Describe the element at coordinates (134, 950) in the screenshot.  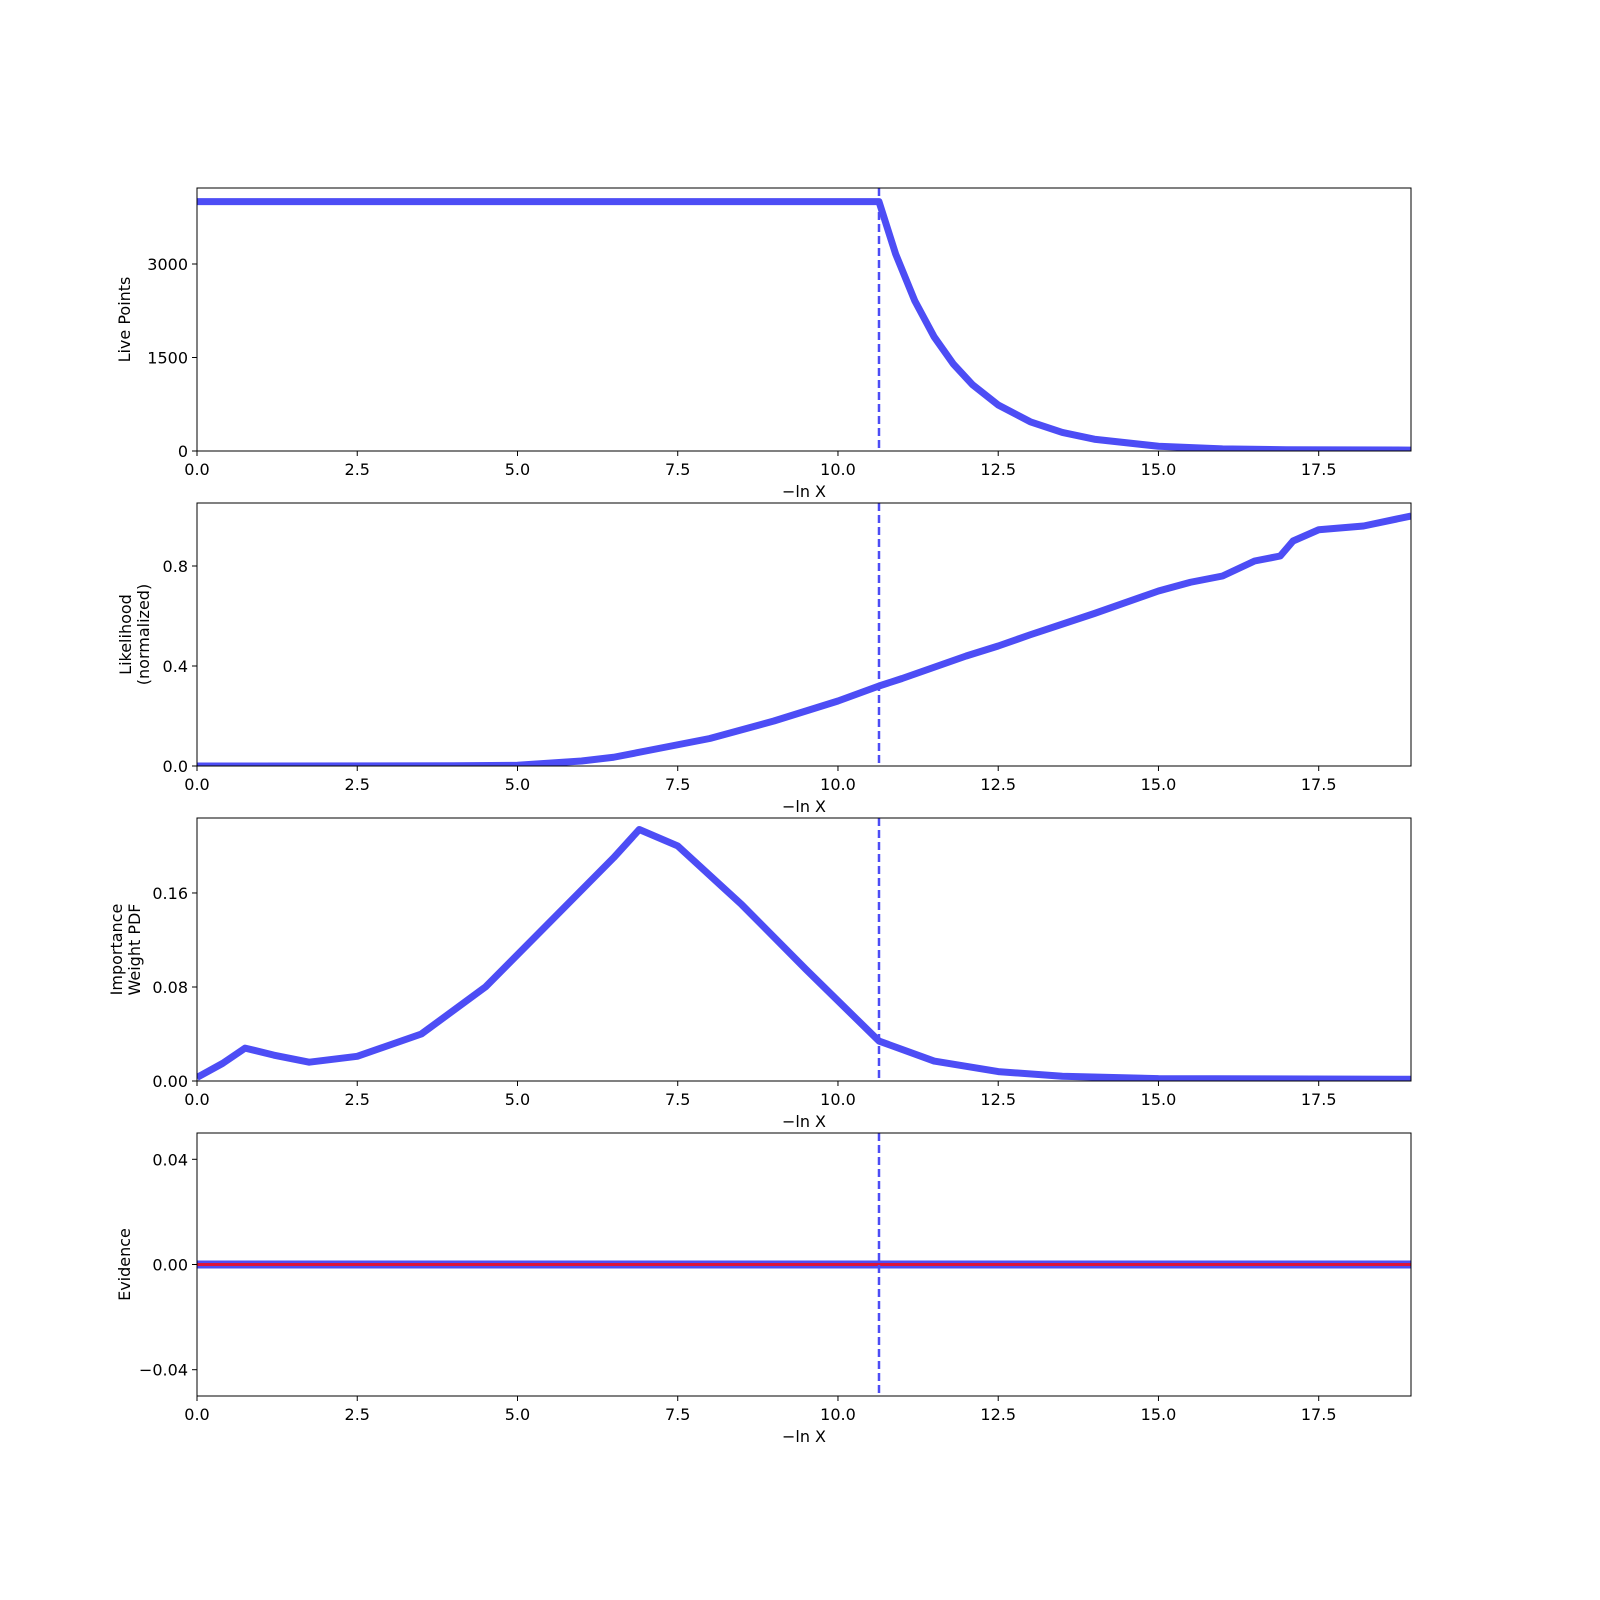
I see `y-axis-label: Weight PDF` at that location.